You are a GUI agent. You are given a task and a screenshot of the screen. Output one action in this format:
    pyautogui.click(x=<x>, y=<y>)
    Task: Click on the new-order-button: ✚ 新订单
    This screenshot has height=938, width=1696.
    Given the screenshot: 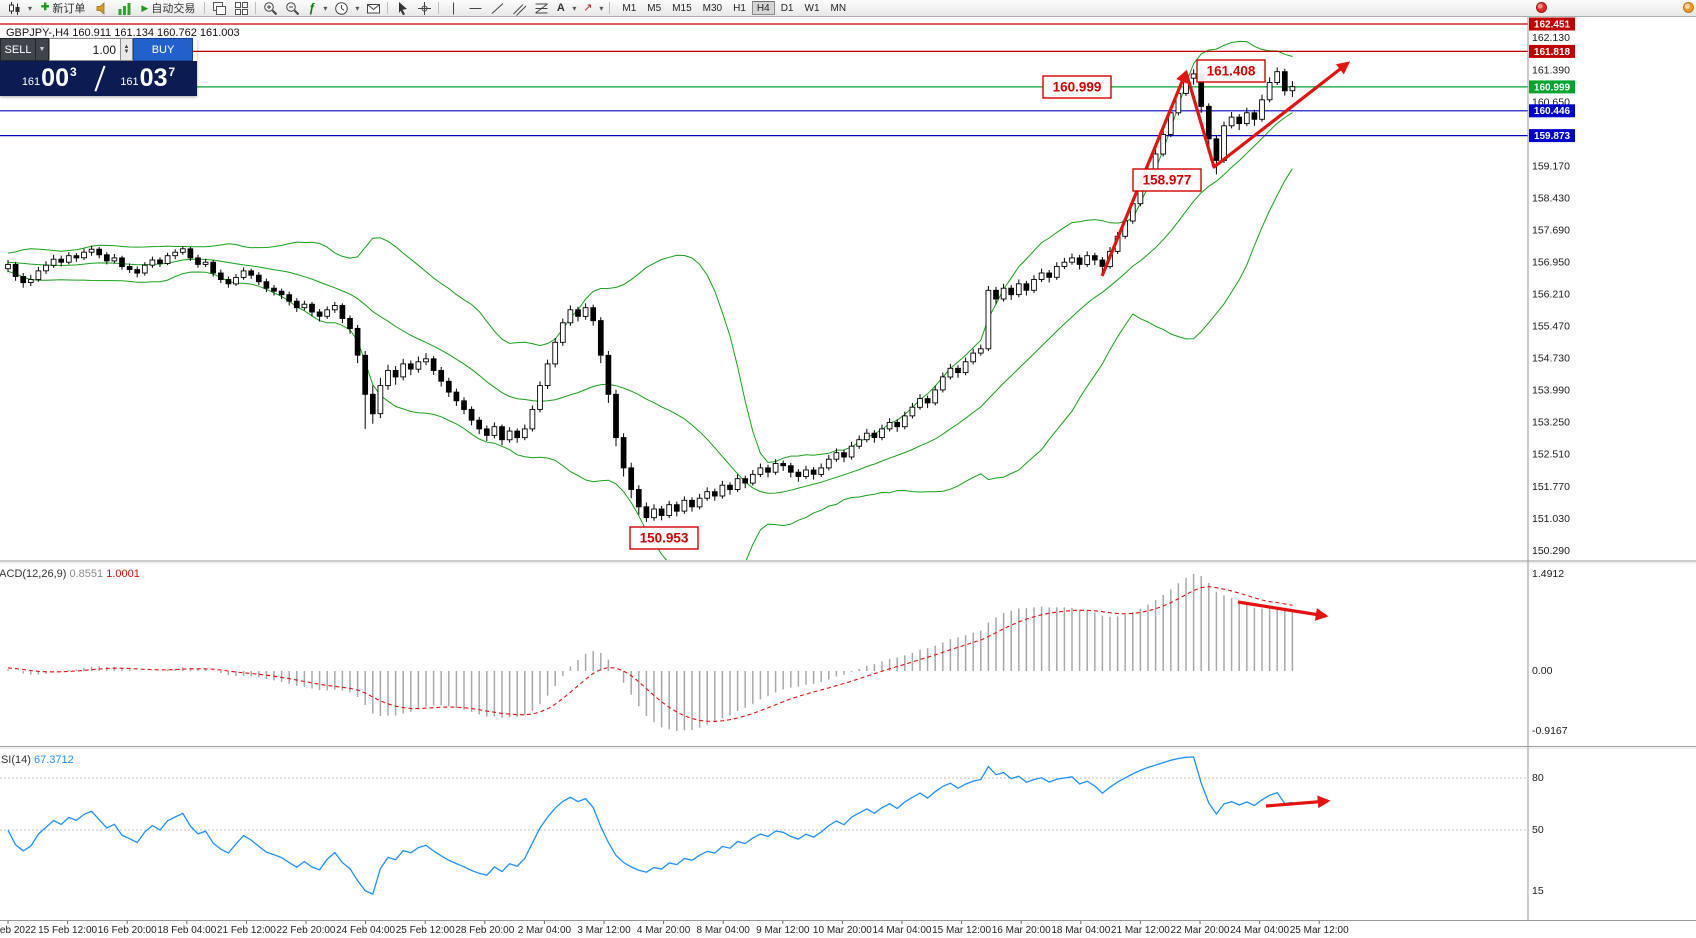 What is the action you would take?
    pyautogui.click(x=63, y=8)
    